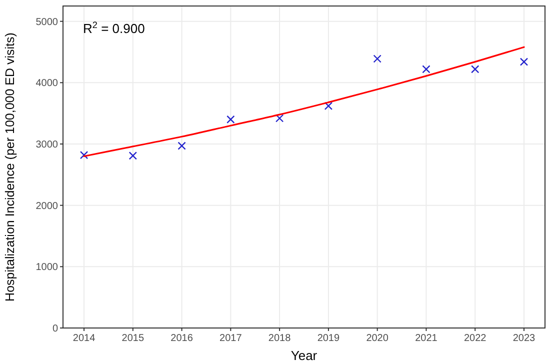 This screenshot has height=364, width=550. What do you see at coordinates (47, 84) in the screenshot?
I see `y-tick-label: 4000` at bounding box center [47, 84].